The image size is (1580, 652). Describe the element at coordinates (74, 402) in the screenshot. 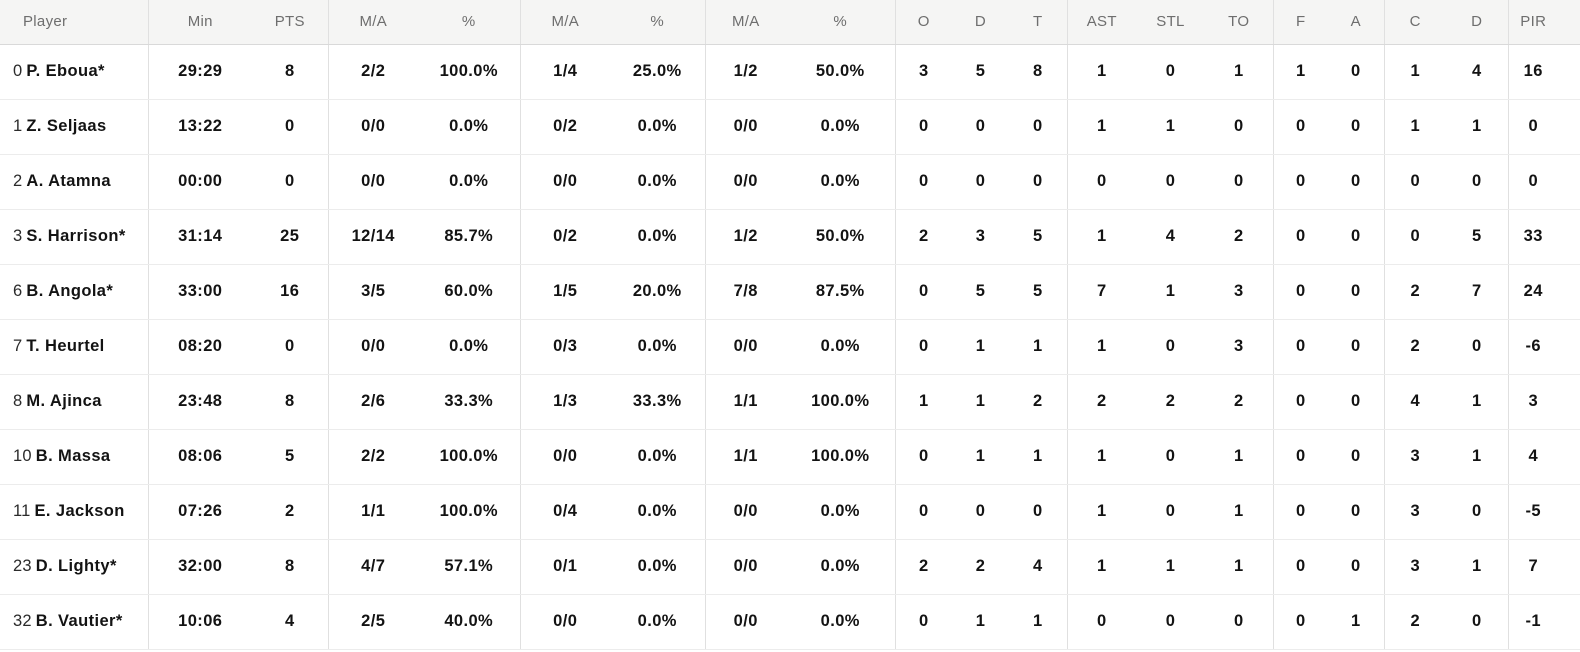

I see `player-cell: 8 M. Ajinca` at that location.